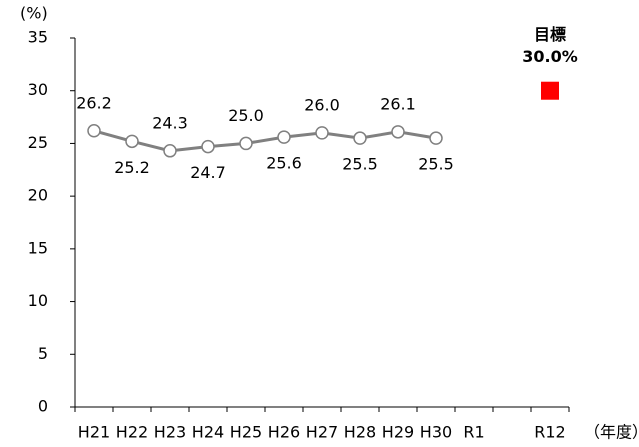 The height and width of the screenshot is (447, 639). Describe the element at coordinates (246, 115) in the screenshot. I see `data-label: 25.0` at that location.